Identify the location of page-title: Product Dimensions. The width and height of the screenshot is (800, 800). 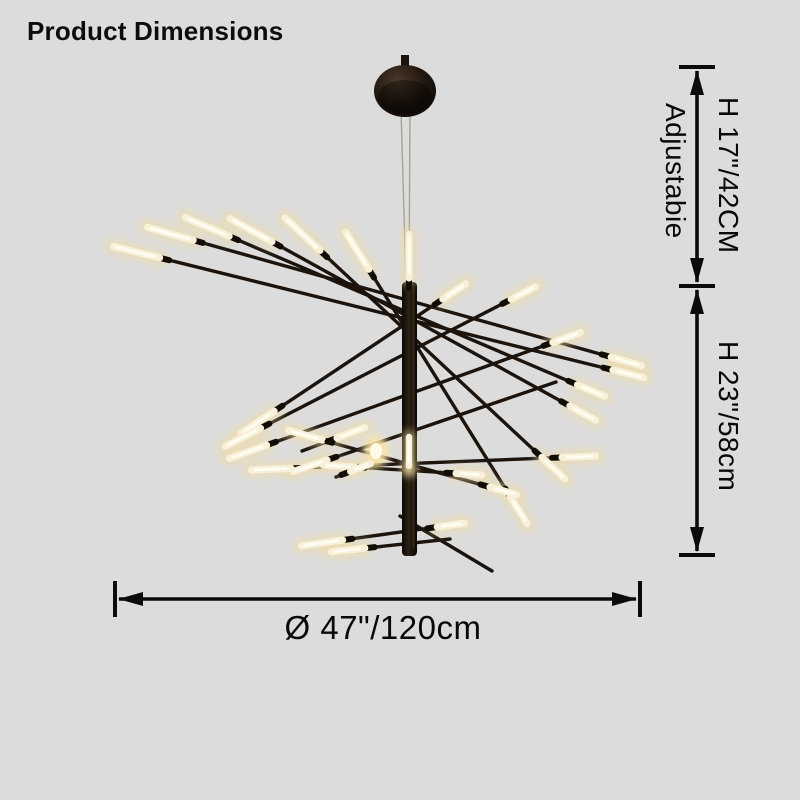
(155, 31).